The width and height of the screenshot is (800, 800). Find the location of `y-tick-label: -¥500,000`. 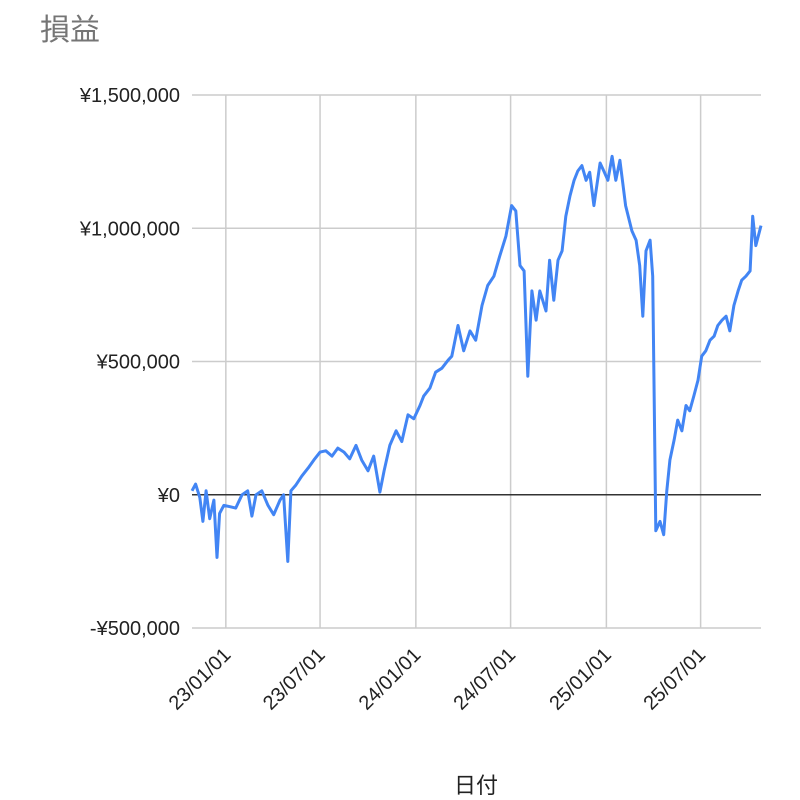

y-tick-label: -¥500,000 is located at coordinates (135, 629).